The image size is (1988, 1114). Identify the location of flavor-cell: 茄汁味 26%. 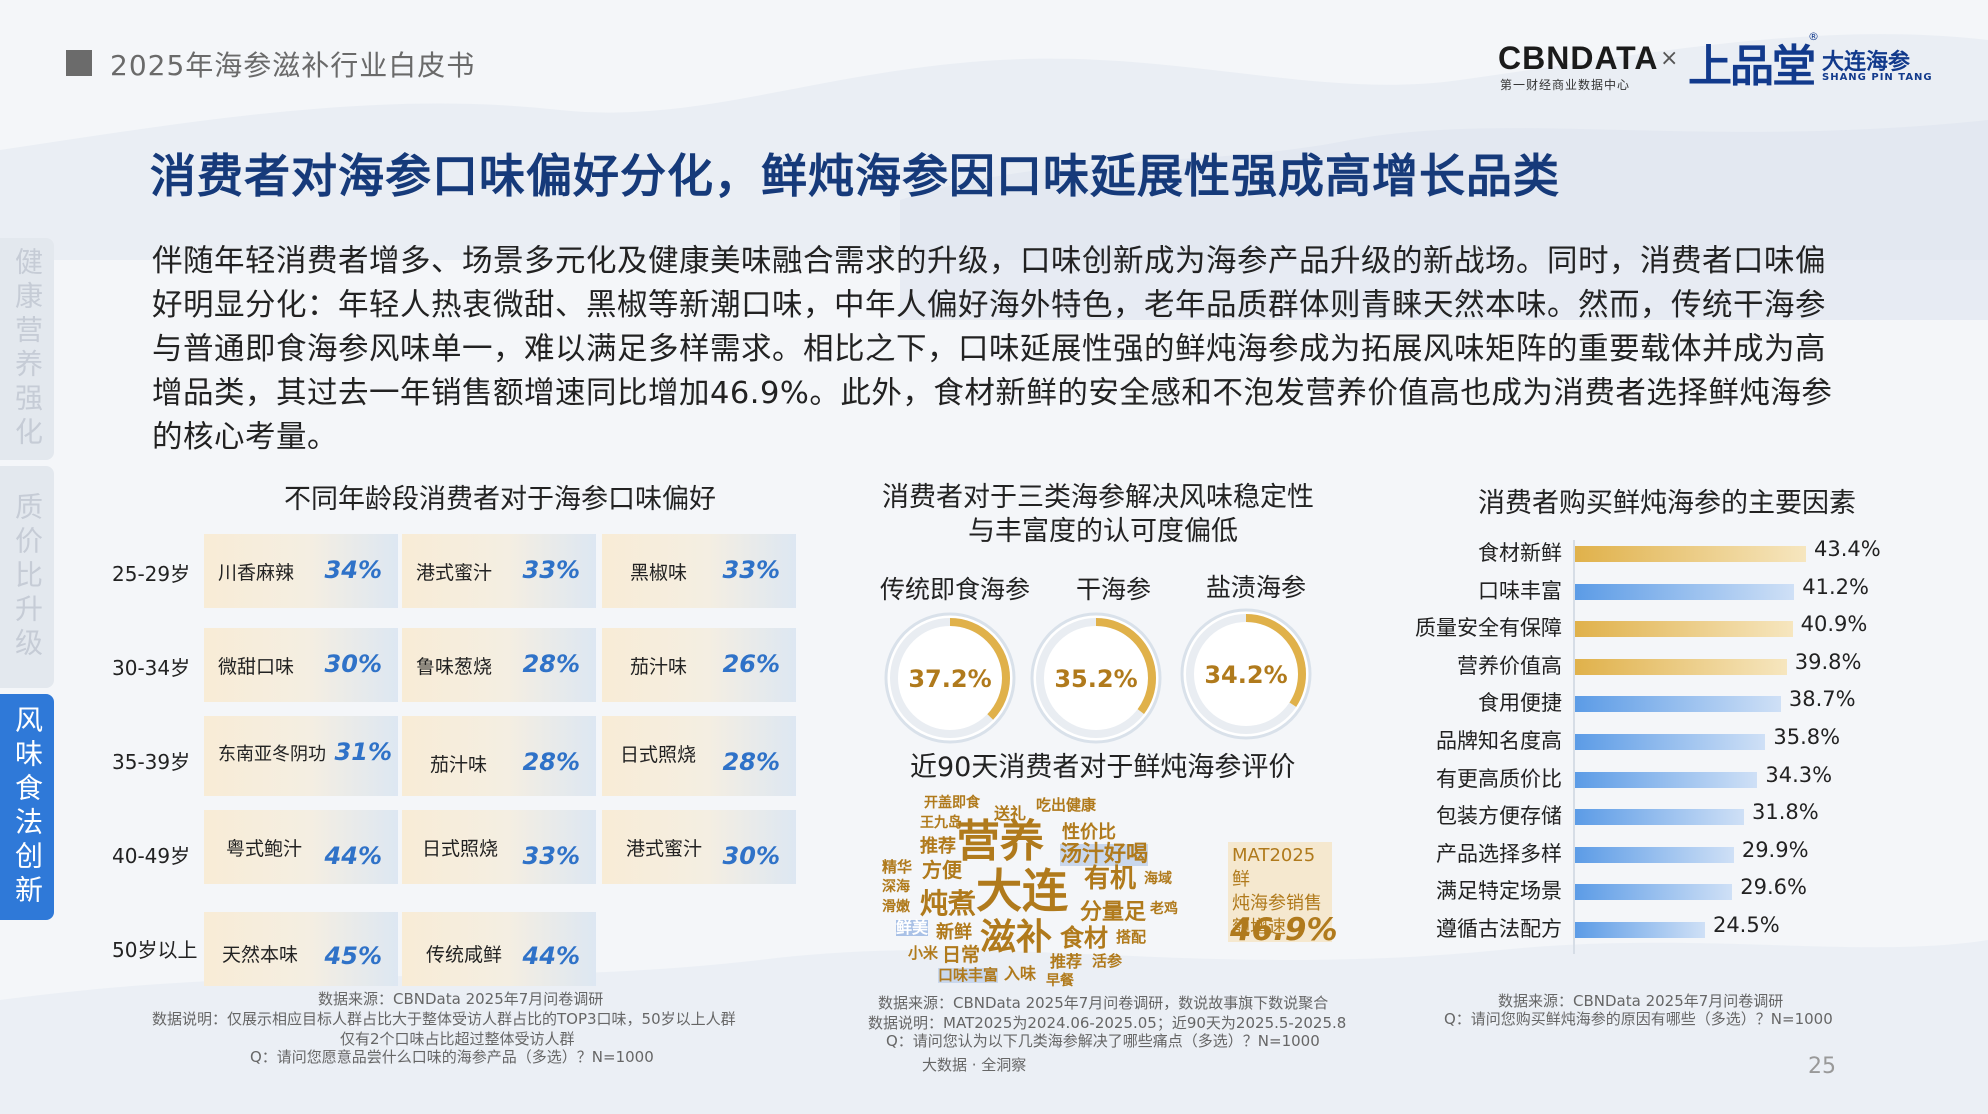
(699, 665).